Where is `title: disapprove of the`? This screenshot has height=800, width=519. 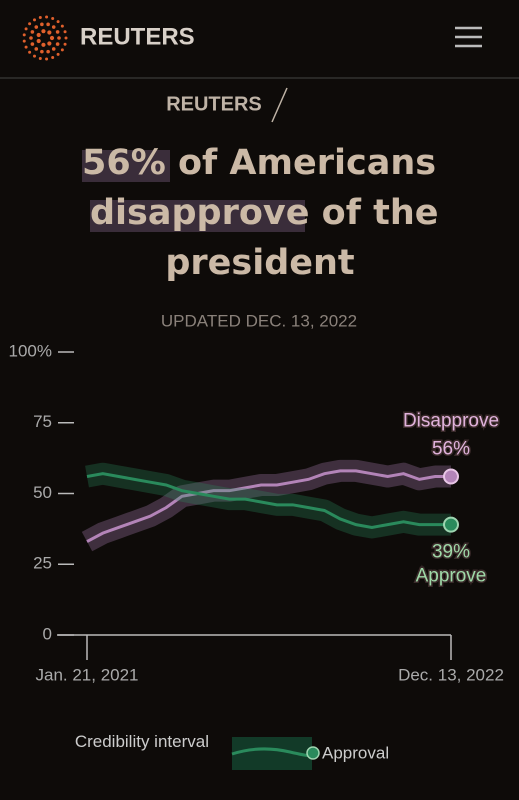
title: disapprove of the is located at coordinates (264, 213).